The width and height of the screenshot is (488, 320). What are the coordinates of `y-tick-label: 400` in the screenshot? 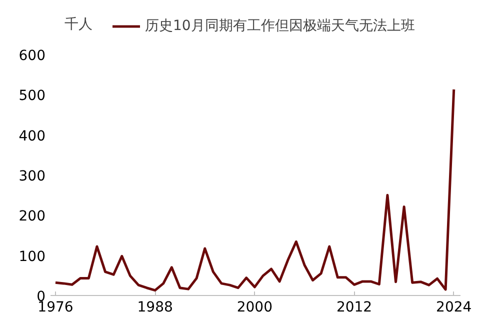 It's located at (32, 136).